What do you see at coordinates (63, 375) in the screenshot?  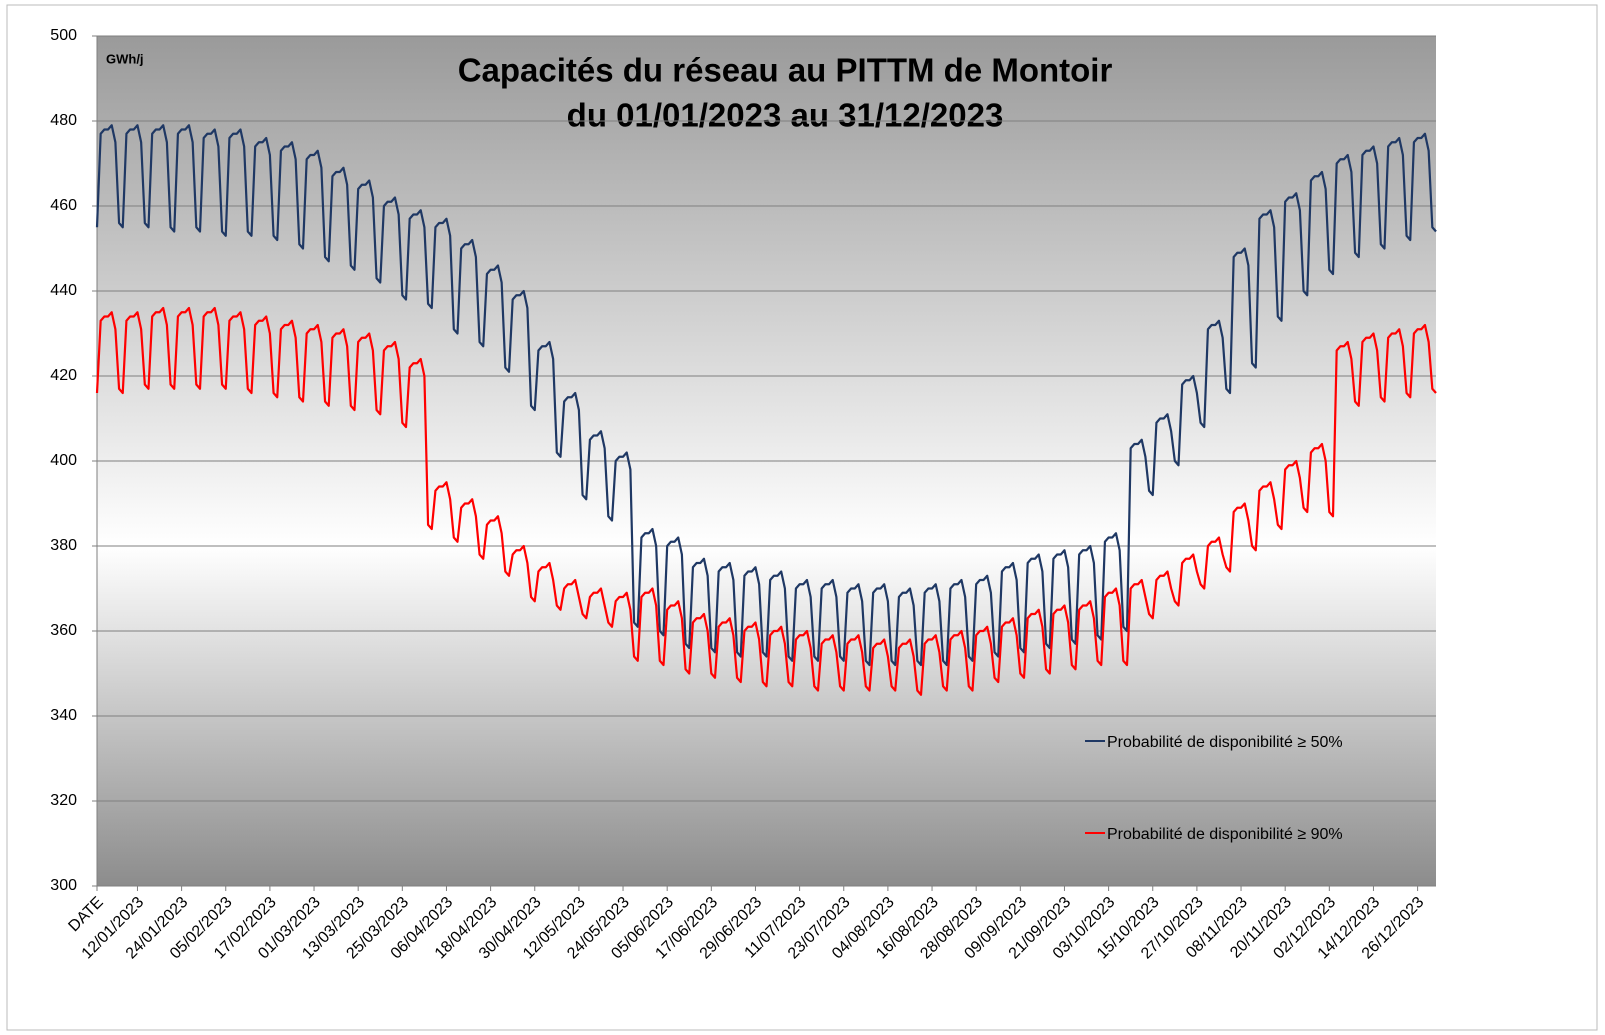 I see `y-tick-label: 420` at bounding box center [63, 375].